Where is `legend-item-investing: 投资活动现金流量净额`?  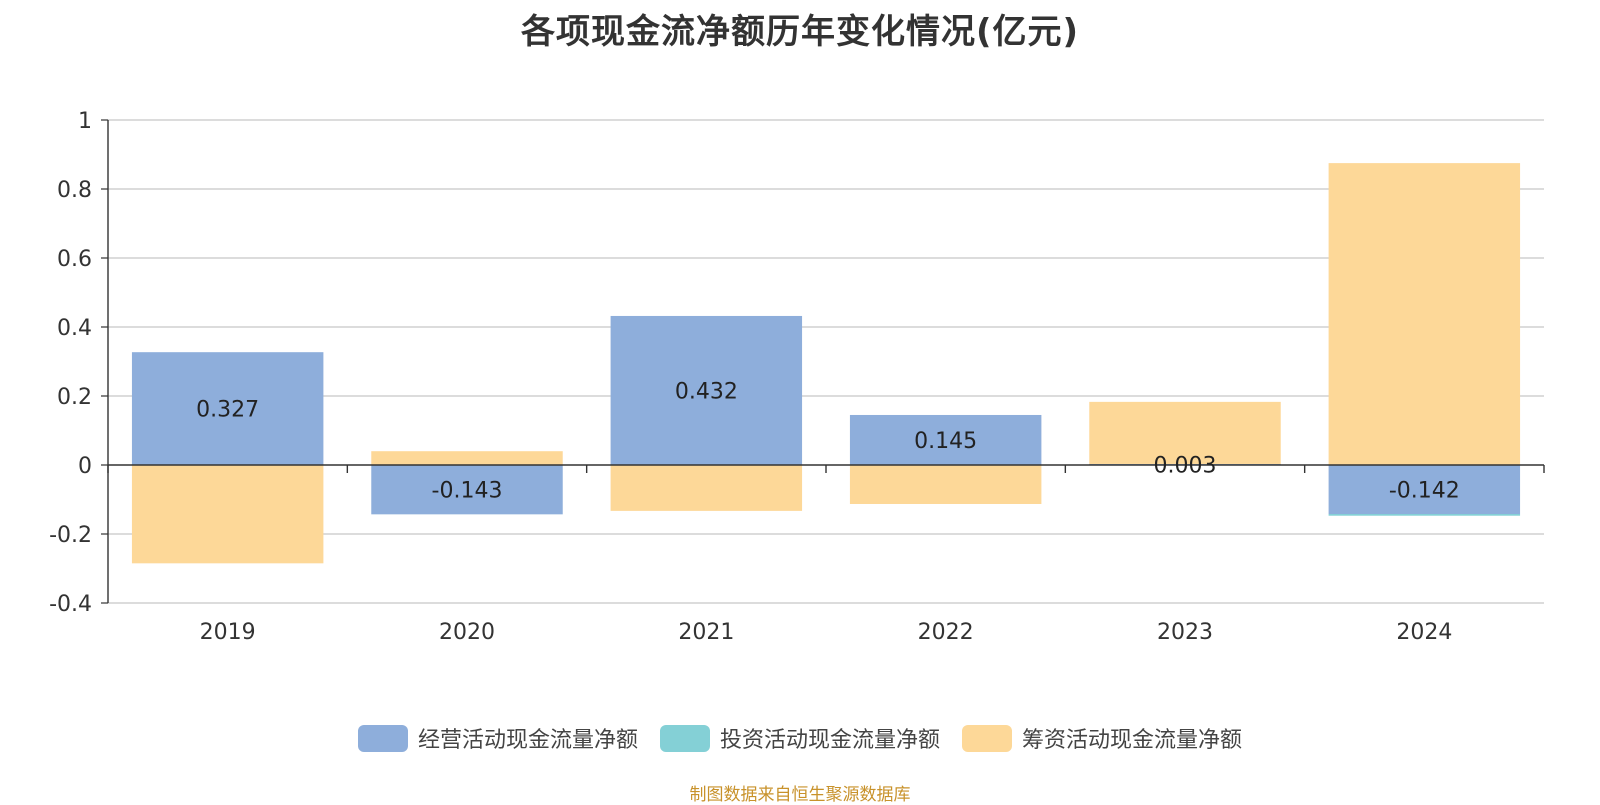
legend-item-investing: 投资活动现金流量净额 is located at coordinates (799, 738).